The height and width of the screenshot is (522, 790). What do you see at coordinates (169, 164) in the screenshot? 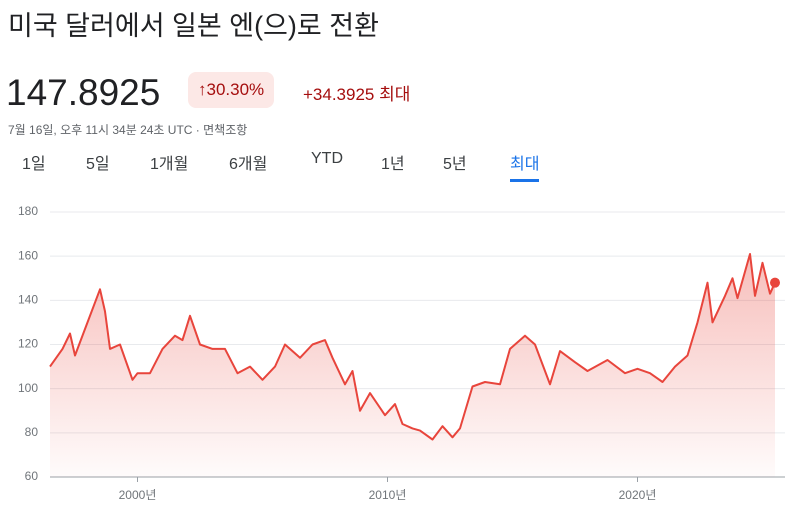
I see `tab: 1개월` at bounding box center [169, 164].